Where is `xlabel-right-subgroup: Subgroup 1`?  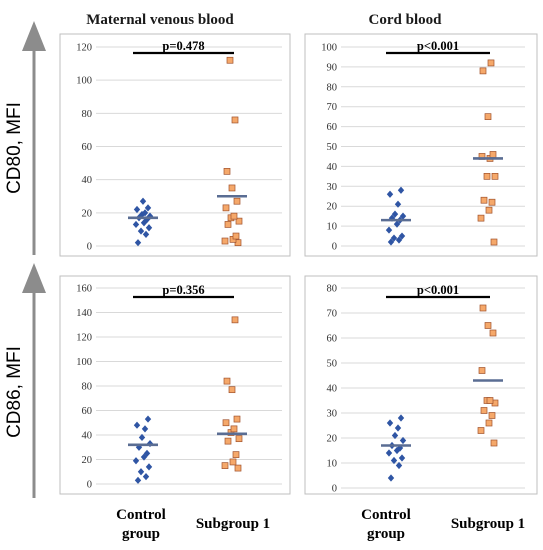
xlabel-right-subgroup: Subgroup 1 is located at coordinates (488, 524).